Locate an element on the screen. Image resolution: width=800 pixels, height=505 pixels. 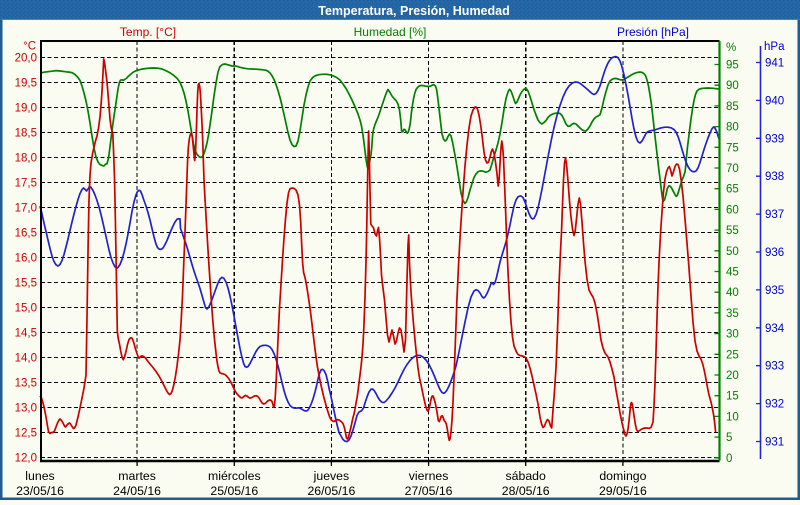
svg-text: 40 is located at coordinates (732, 293).